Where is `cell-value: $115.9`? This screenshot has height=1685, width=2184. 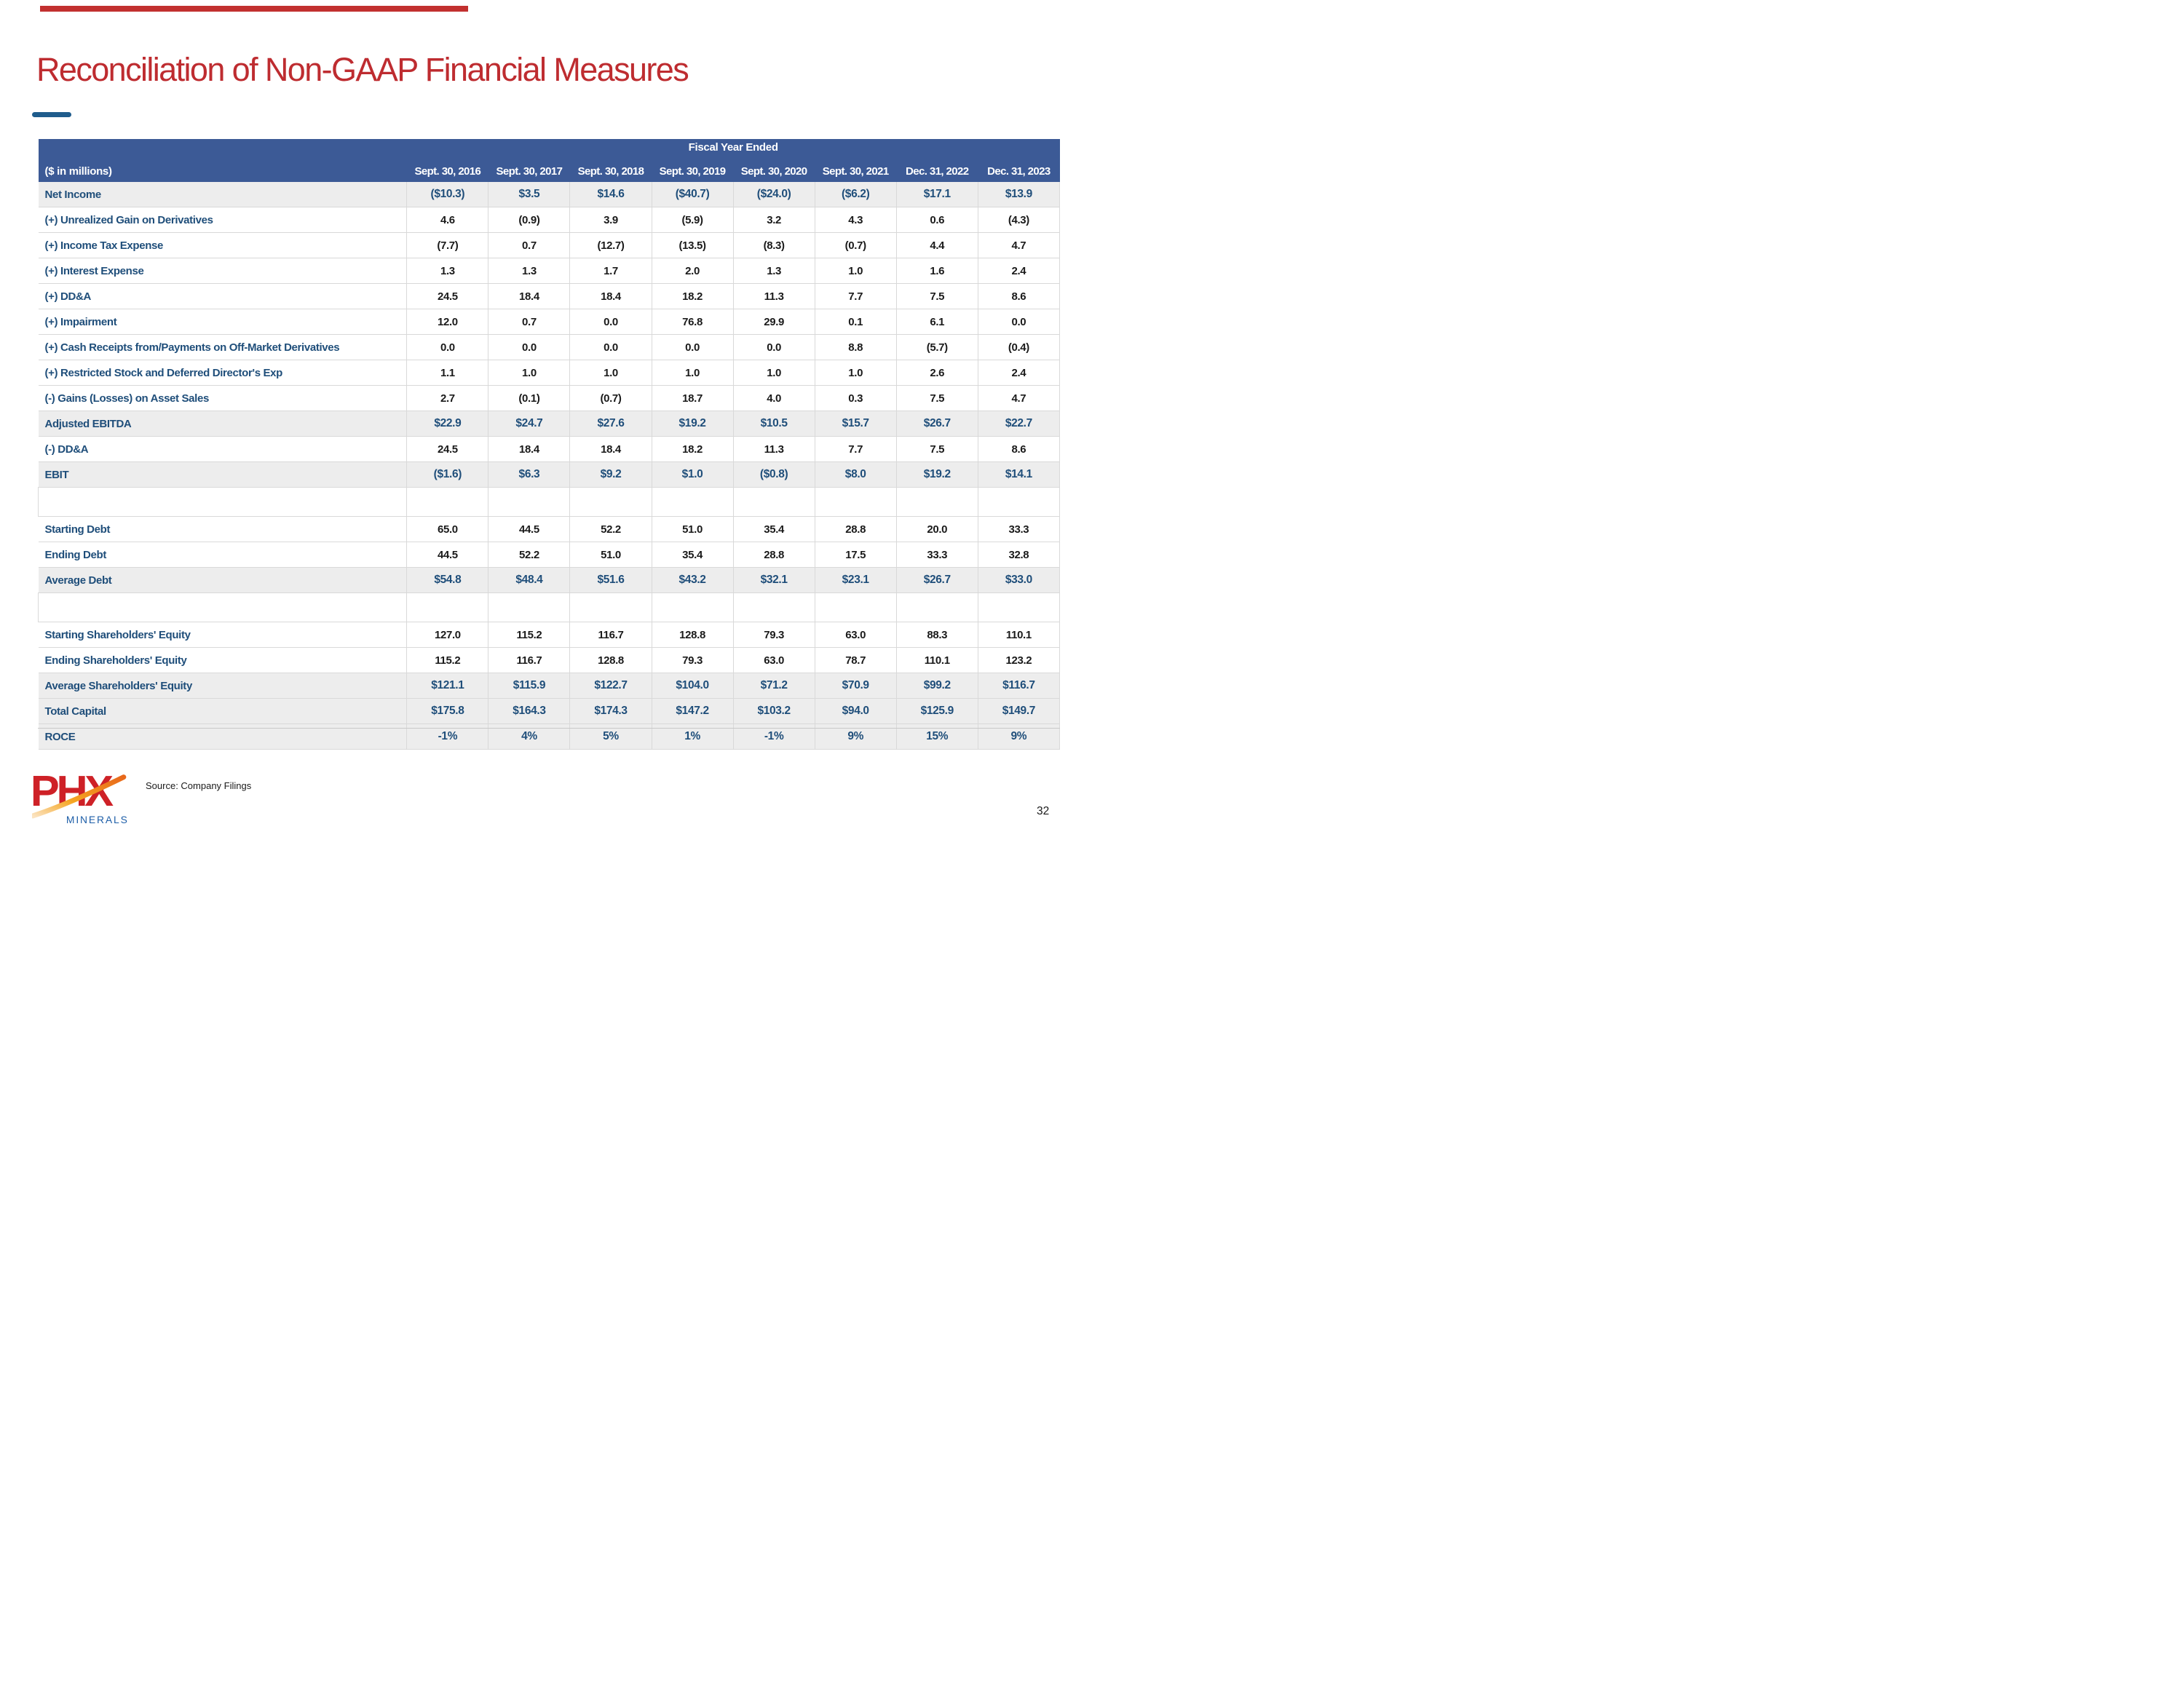 cell-value: $115.9 is located at coordinates (529, 686).